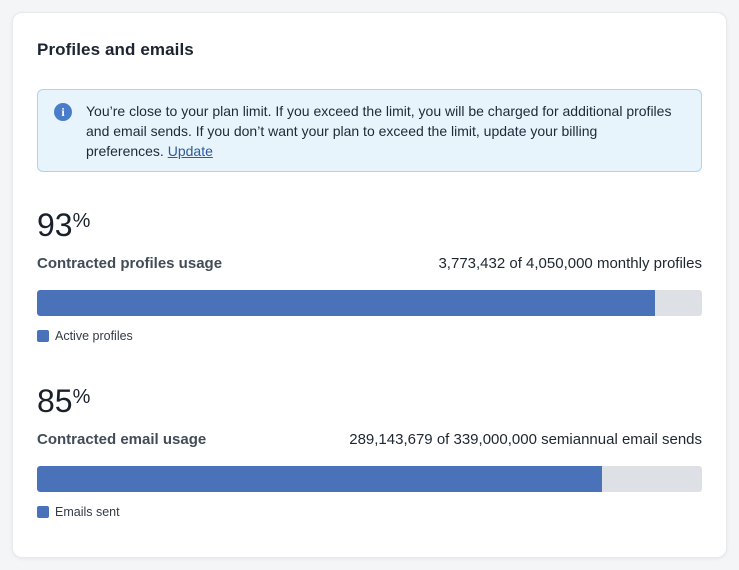 The image size is (739, 570). I want to click on active-profiles-swatch-icon, so click(43, 336).